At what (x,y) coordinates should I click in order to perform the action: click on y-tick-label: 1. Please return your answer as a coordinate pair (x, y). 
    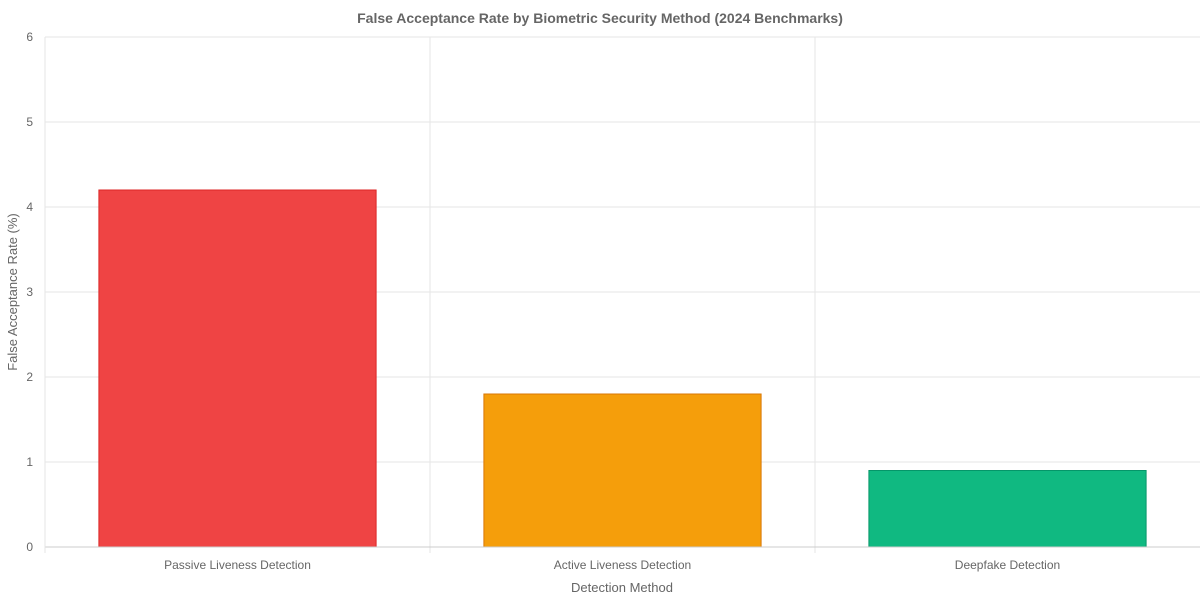
    Looking at the image, I should click on (29, 462).